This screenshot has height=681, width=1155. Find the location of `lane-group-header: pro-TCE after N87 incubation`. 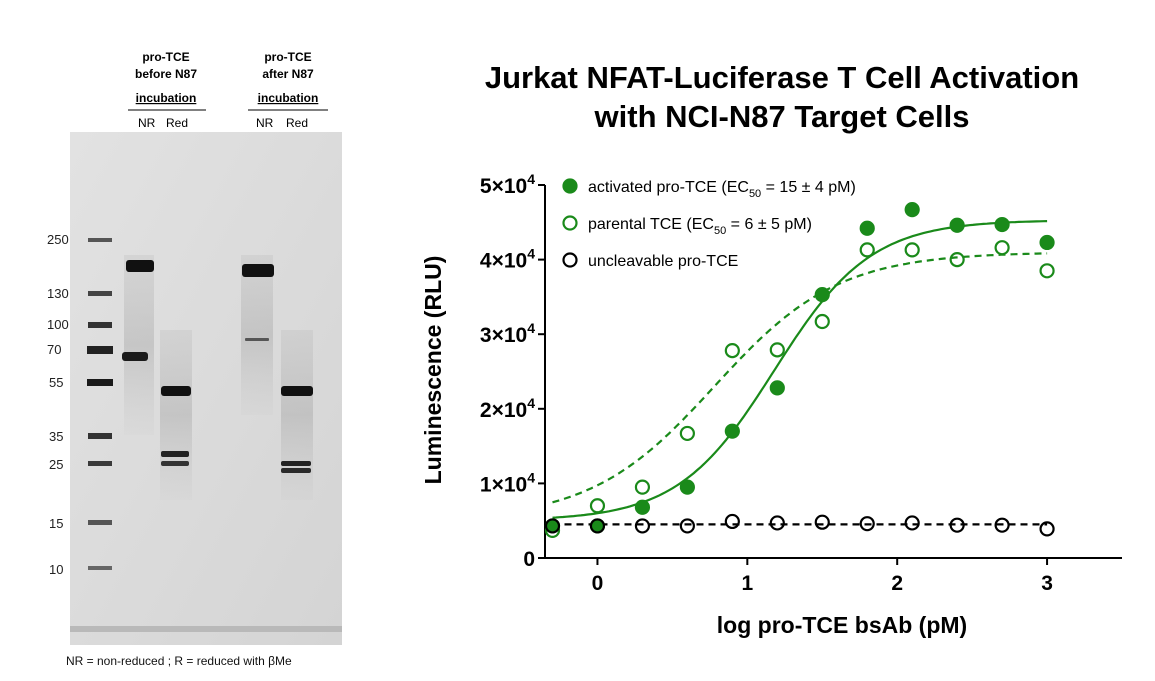

lane-group-header: pro-TCE after N87 incubation is located at coordinates (288, 77).